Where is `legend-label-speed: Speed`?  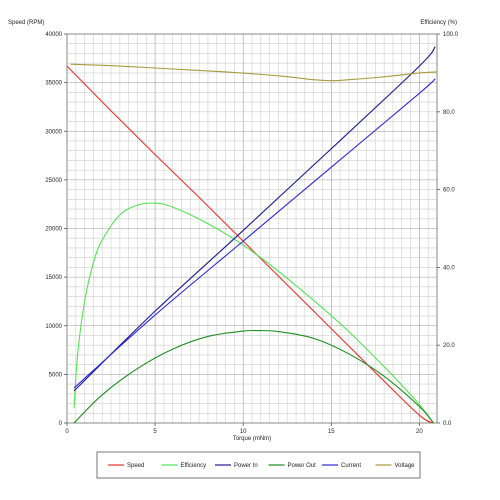
legend-label-speed: Speed is located at coordinates (135, 466).